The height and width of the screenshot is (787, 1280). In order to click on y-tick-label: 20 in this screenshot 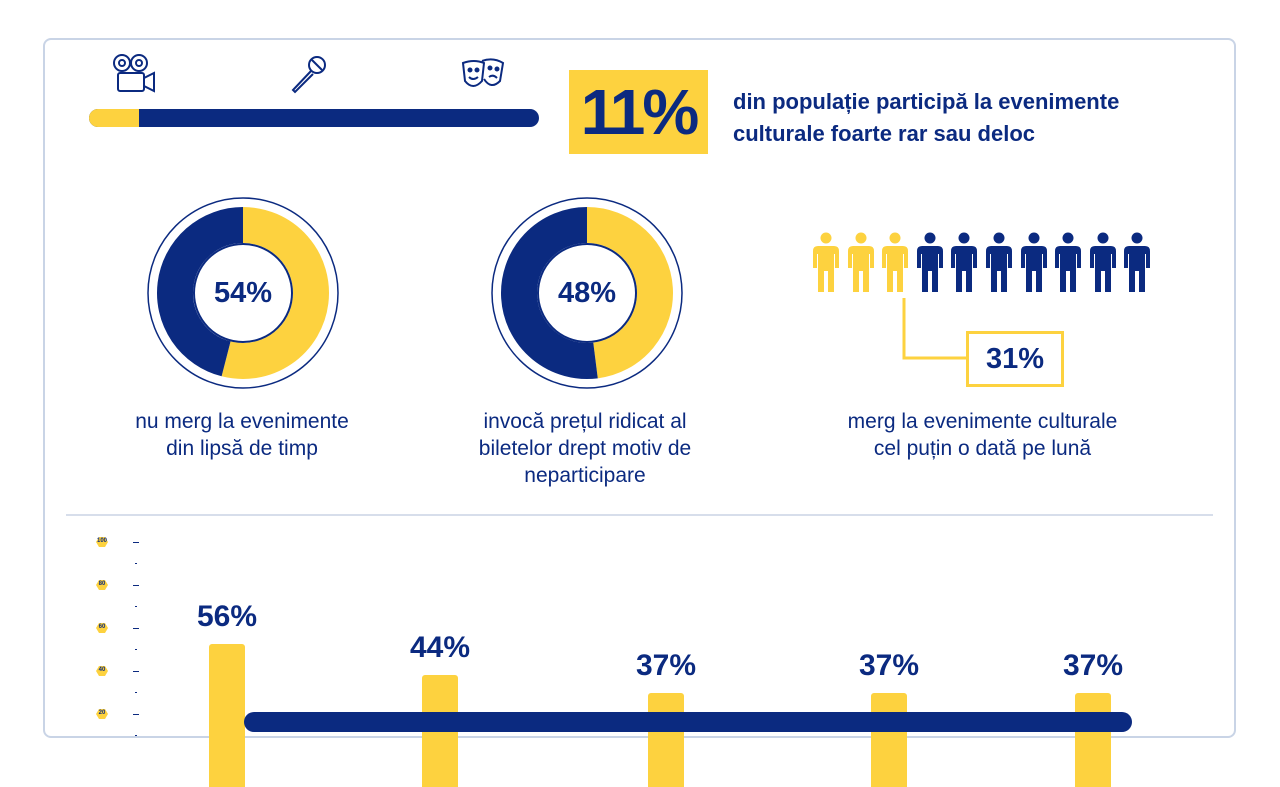, I will do `click(102, 713)`.